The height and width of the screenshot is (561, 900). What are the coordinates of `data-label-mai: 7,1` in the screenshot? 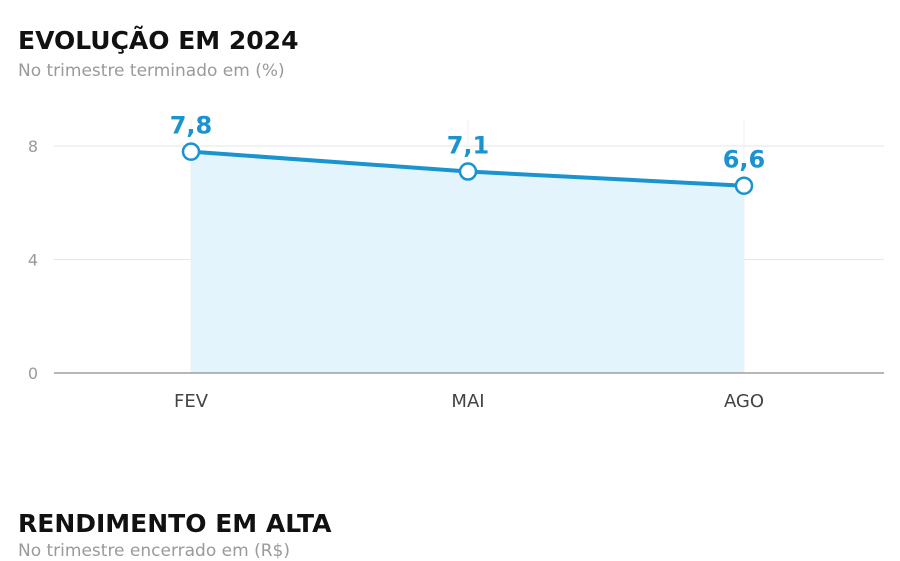 It's located at (468, 146).